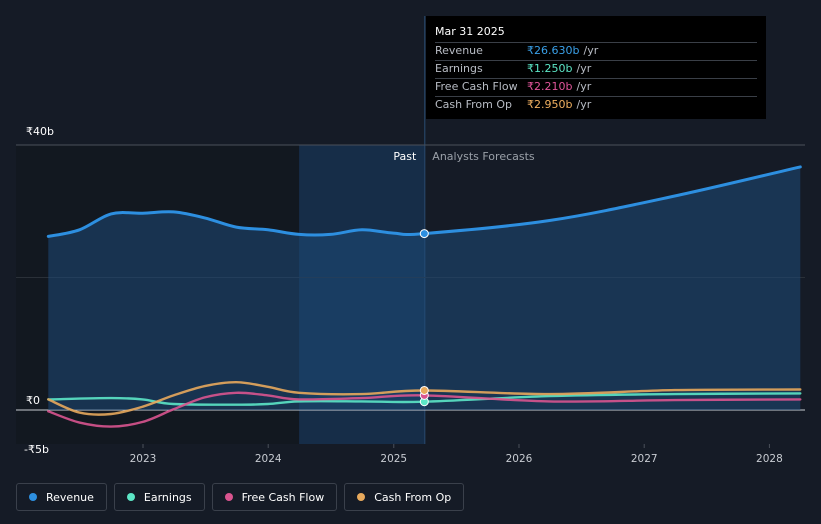  I want to click on series-line-earnings, so click(424, 399).